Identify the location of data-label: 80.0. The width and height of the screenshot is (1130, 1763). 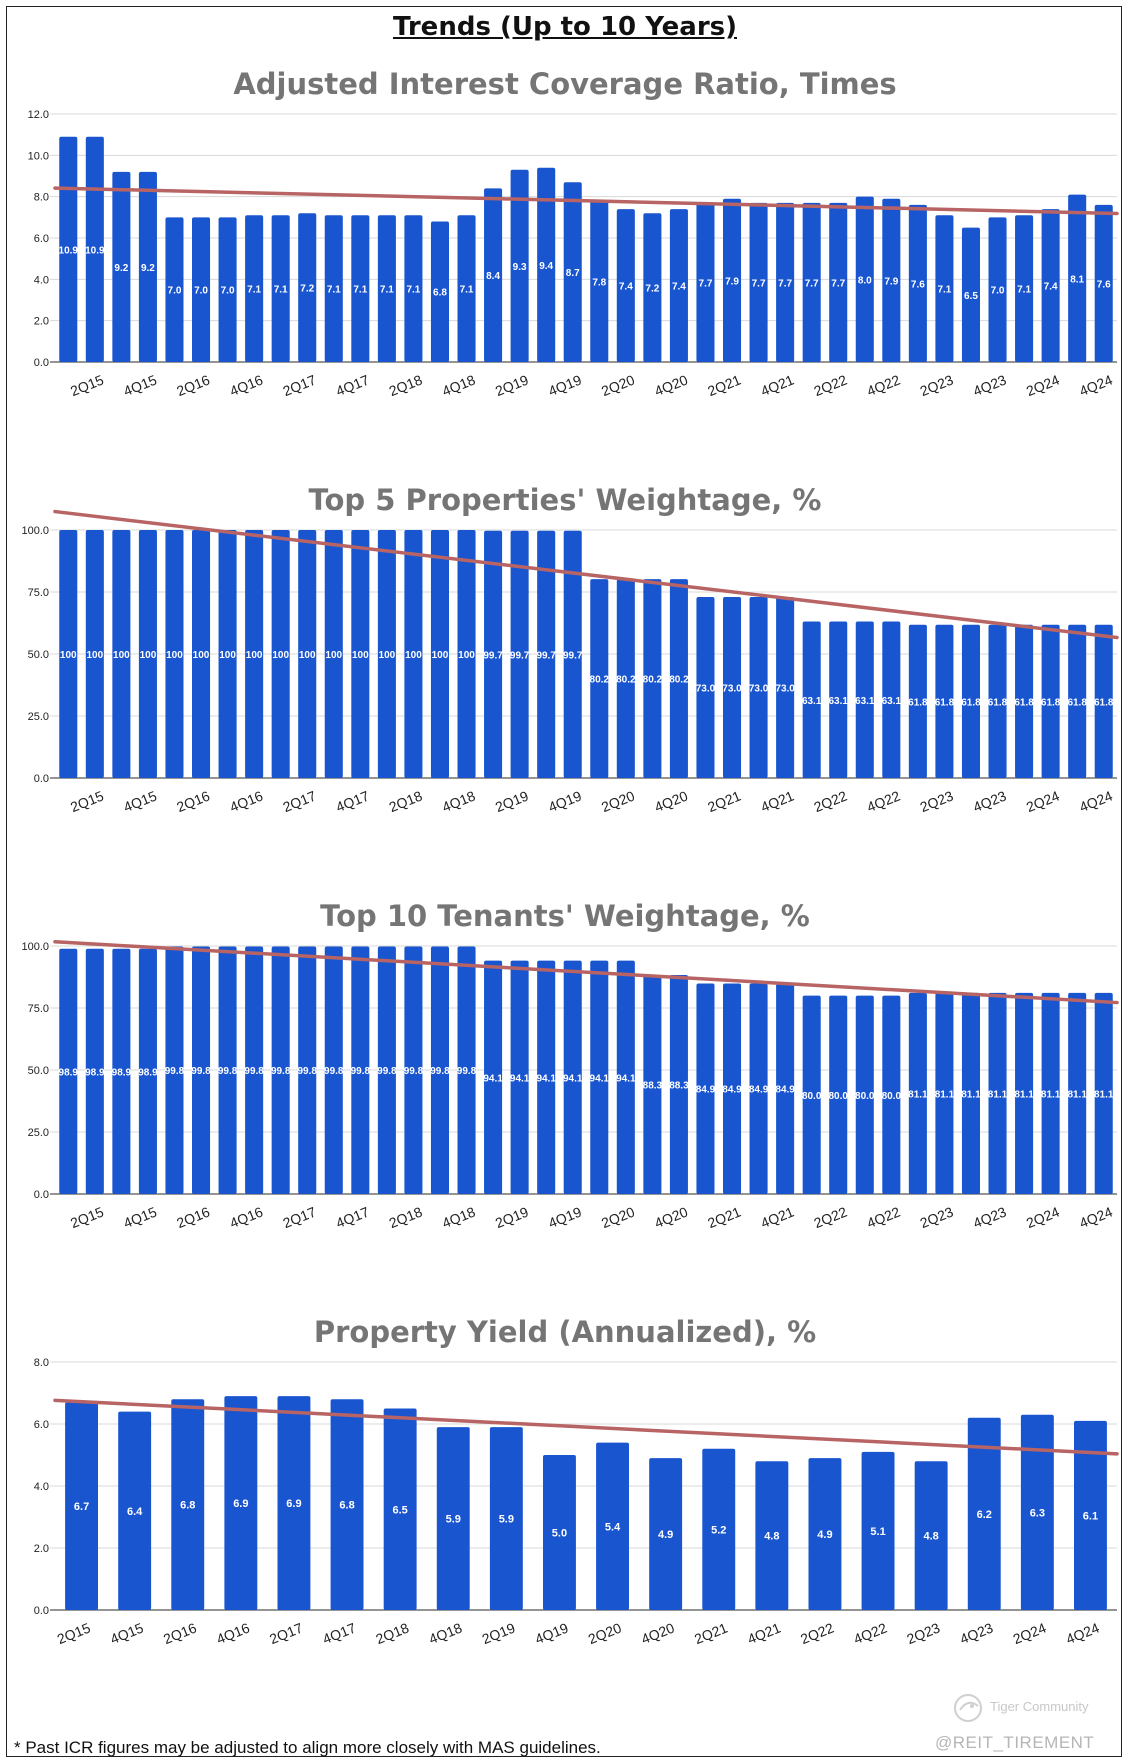
(812, 1096).